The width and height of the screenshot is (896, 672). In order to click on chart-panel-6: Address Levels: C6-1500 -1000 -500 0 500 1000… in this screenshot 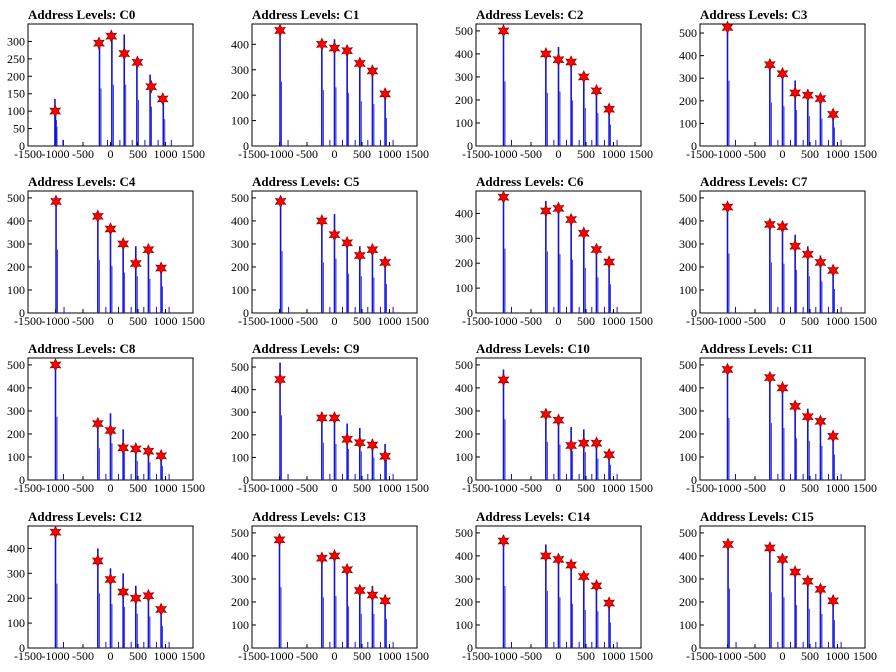, I will do `click(554, 251)`.